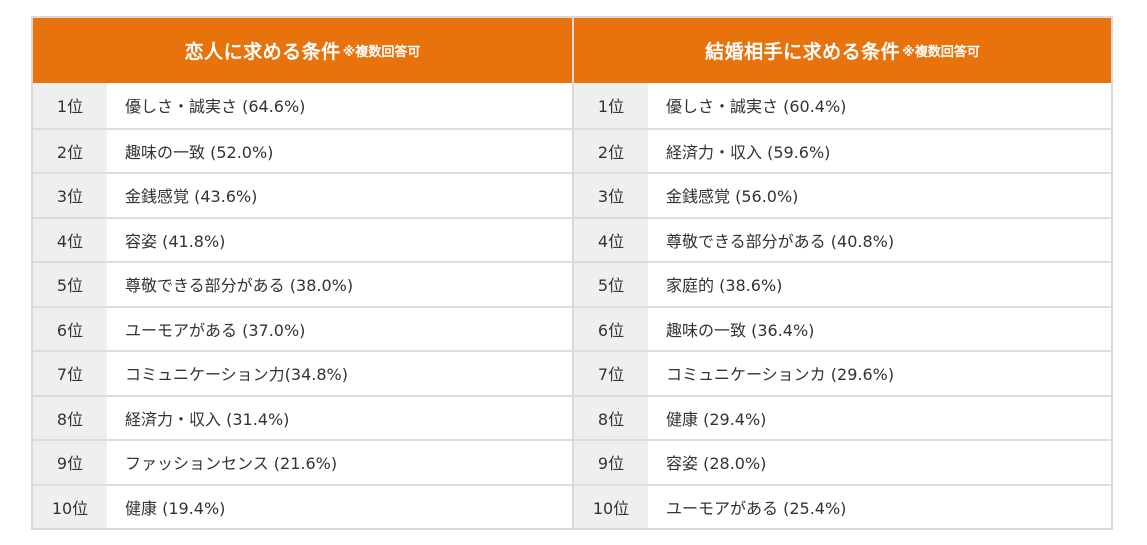  I want to click on item-cell: ユーモアがある (37.0%), so click(215, 330).